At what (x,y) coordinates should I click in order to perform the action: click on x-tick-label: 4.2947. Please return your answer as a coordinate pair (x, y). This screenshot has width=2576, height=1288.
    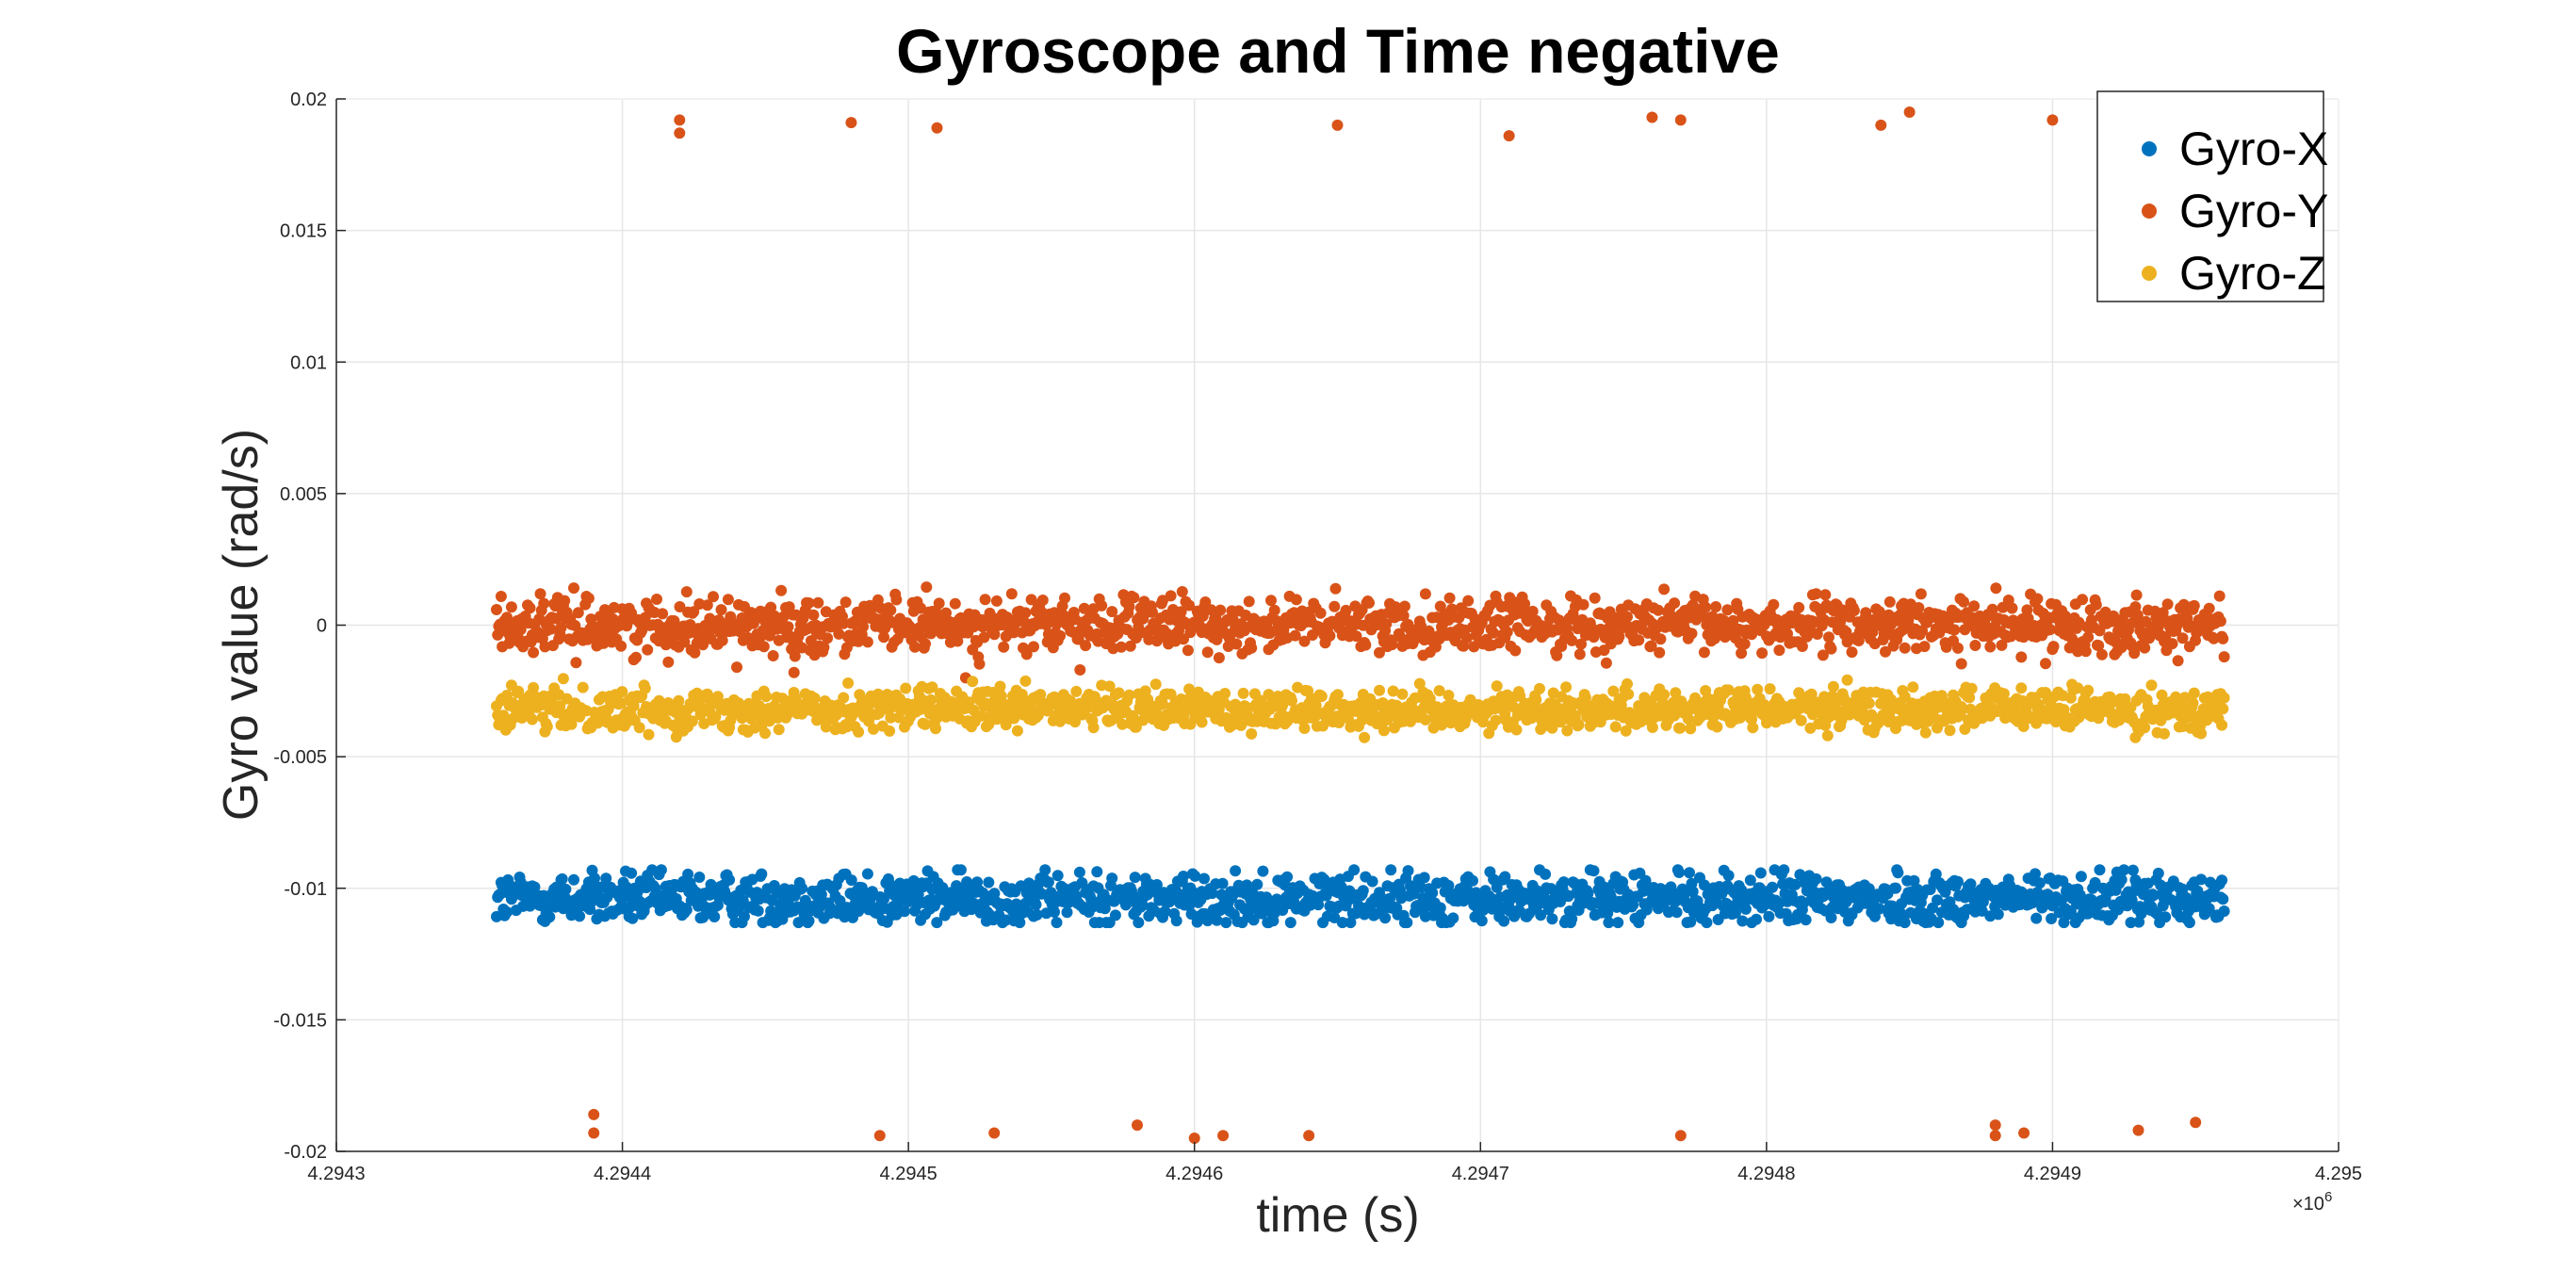
    Looking at the image, I should click on (1480, 1174).